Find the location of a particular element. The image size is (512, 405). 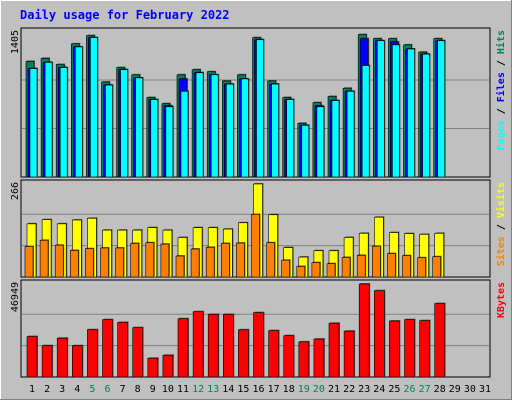

y-max-label-hits: 1405 is located at coordinates (15, 42).